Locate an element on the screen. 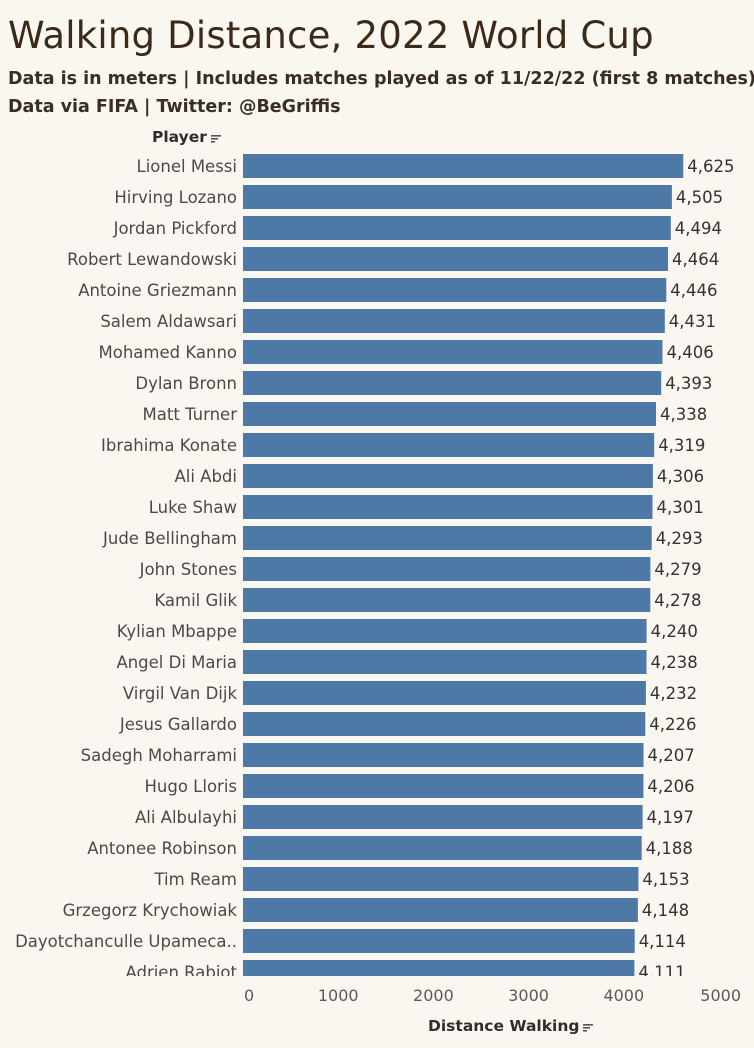 The image size is (754, 1048). player-label: Grzegorz Krychowiak is located at coordinates (150, 910).